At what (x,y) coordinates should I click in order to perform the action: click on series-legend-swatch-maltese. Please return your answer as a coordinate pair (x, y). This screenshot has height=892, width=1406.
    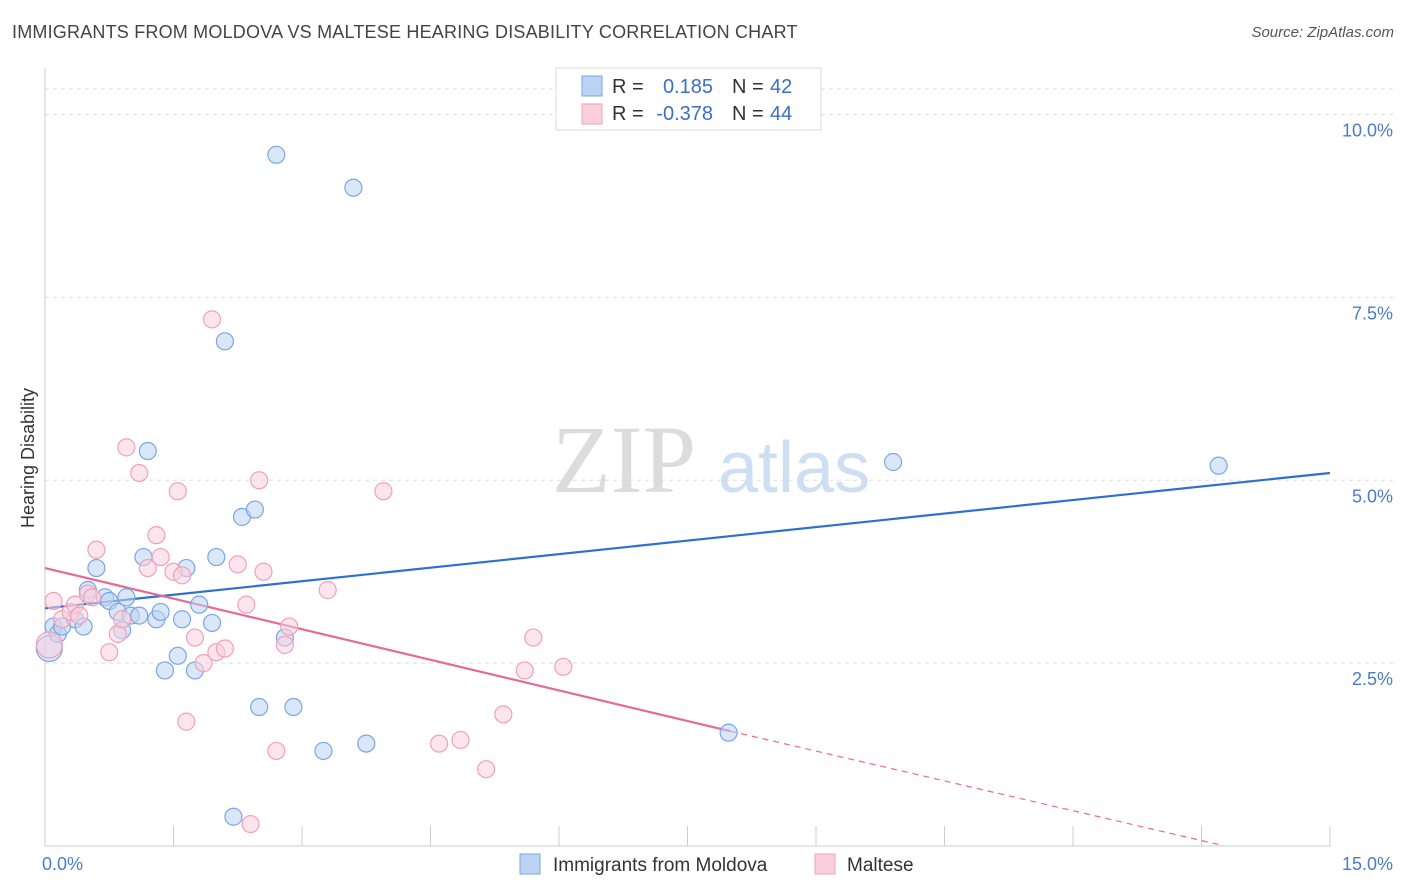
    Looking at the image, I should click on (825, 864).